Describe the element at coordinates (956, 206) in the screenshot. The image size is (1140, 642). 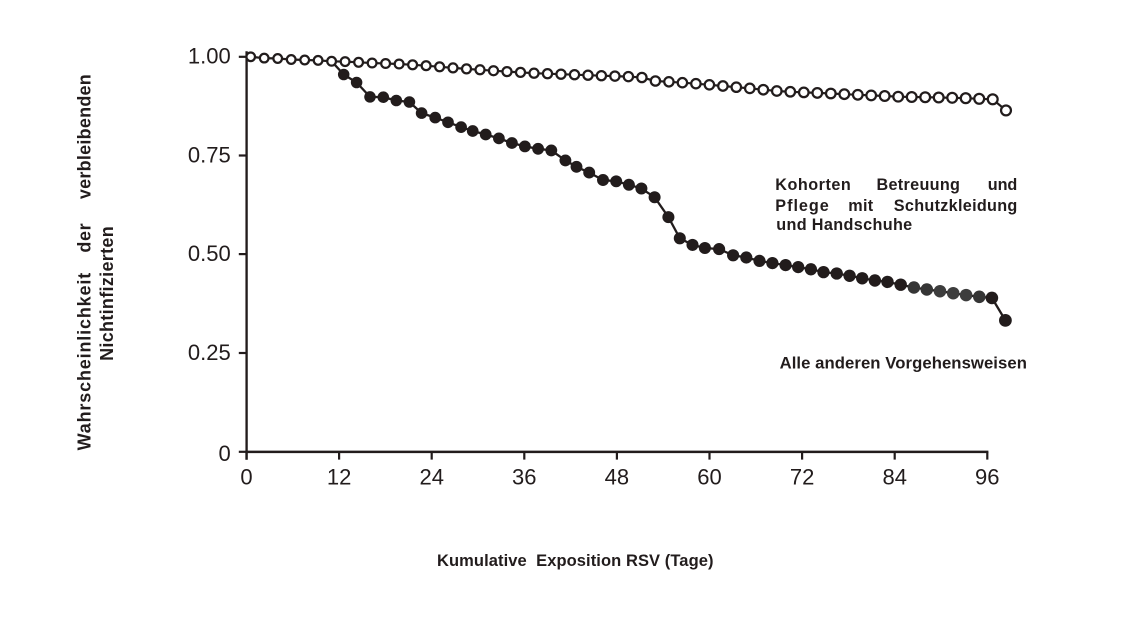
I see `svg-text: Schutzkleidung` at that location.